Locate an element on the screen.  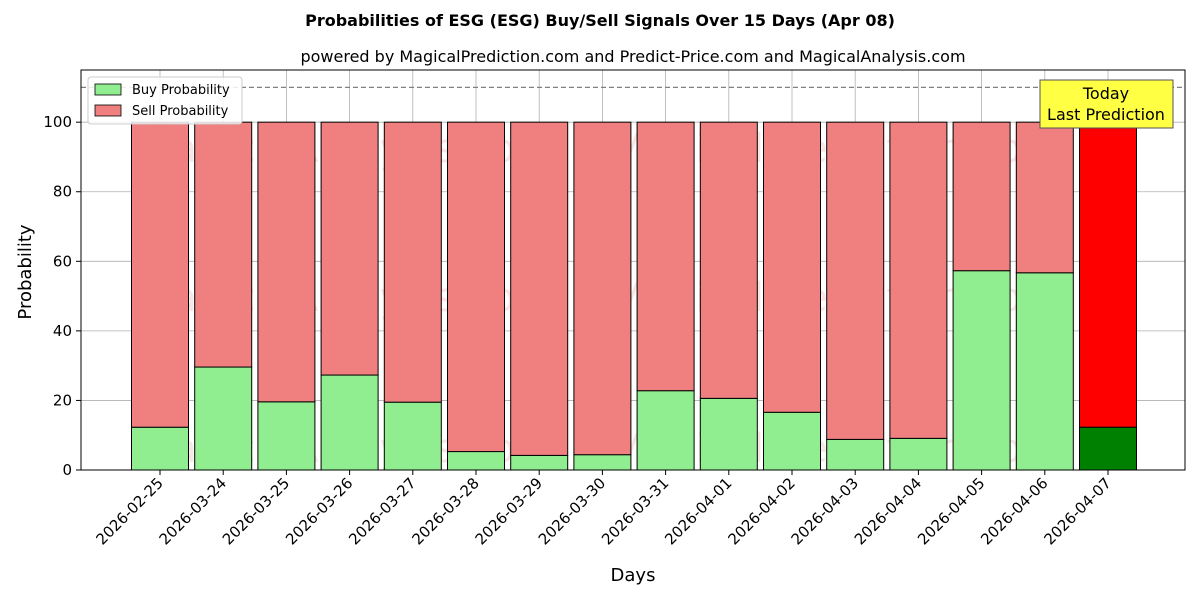
legend-swatch-sell is located at coordinates (108, 110).